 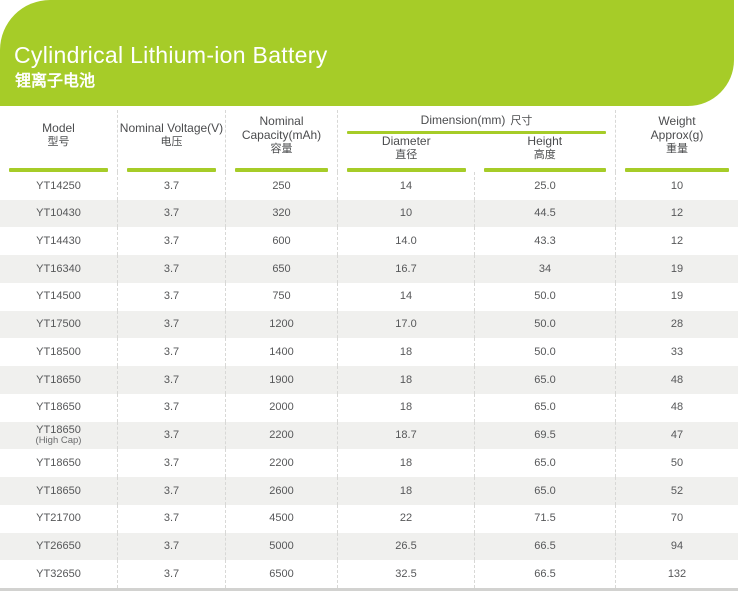 What do you see at coordinates (58, 573) in the screenshot?
I see `model-name: YT32650` at bounding box center [58, 573].